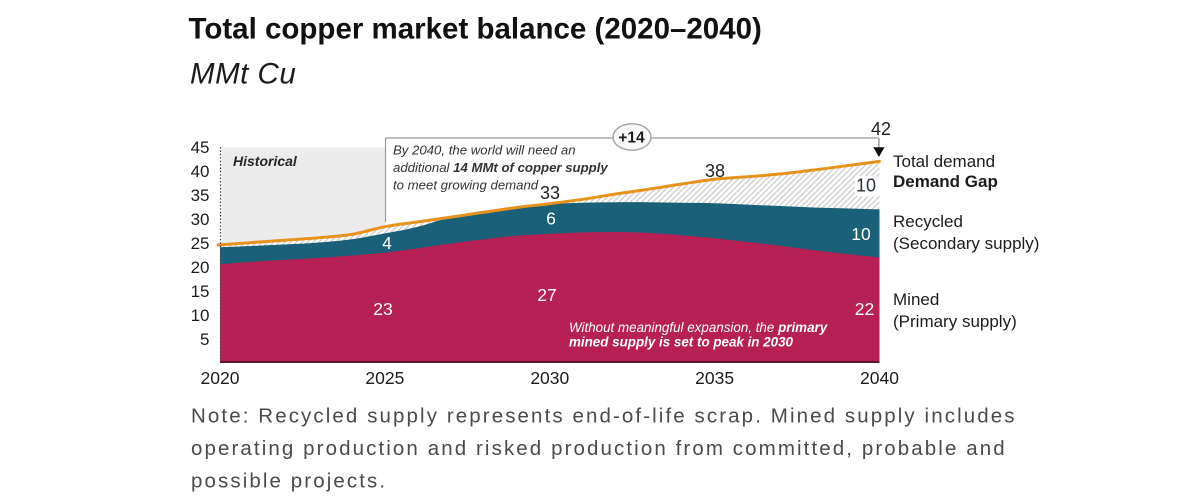 This screenshot has height=500, width=1200. I want to click on svg-text: 2025, so click(384, 378).